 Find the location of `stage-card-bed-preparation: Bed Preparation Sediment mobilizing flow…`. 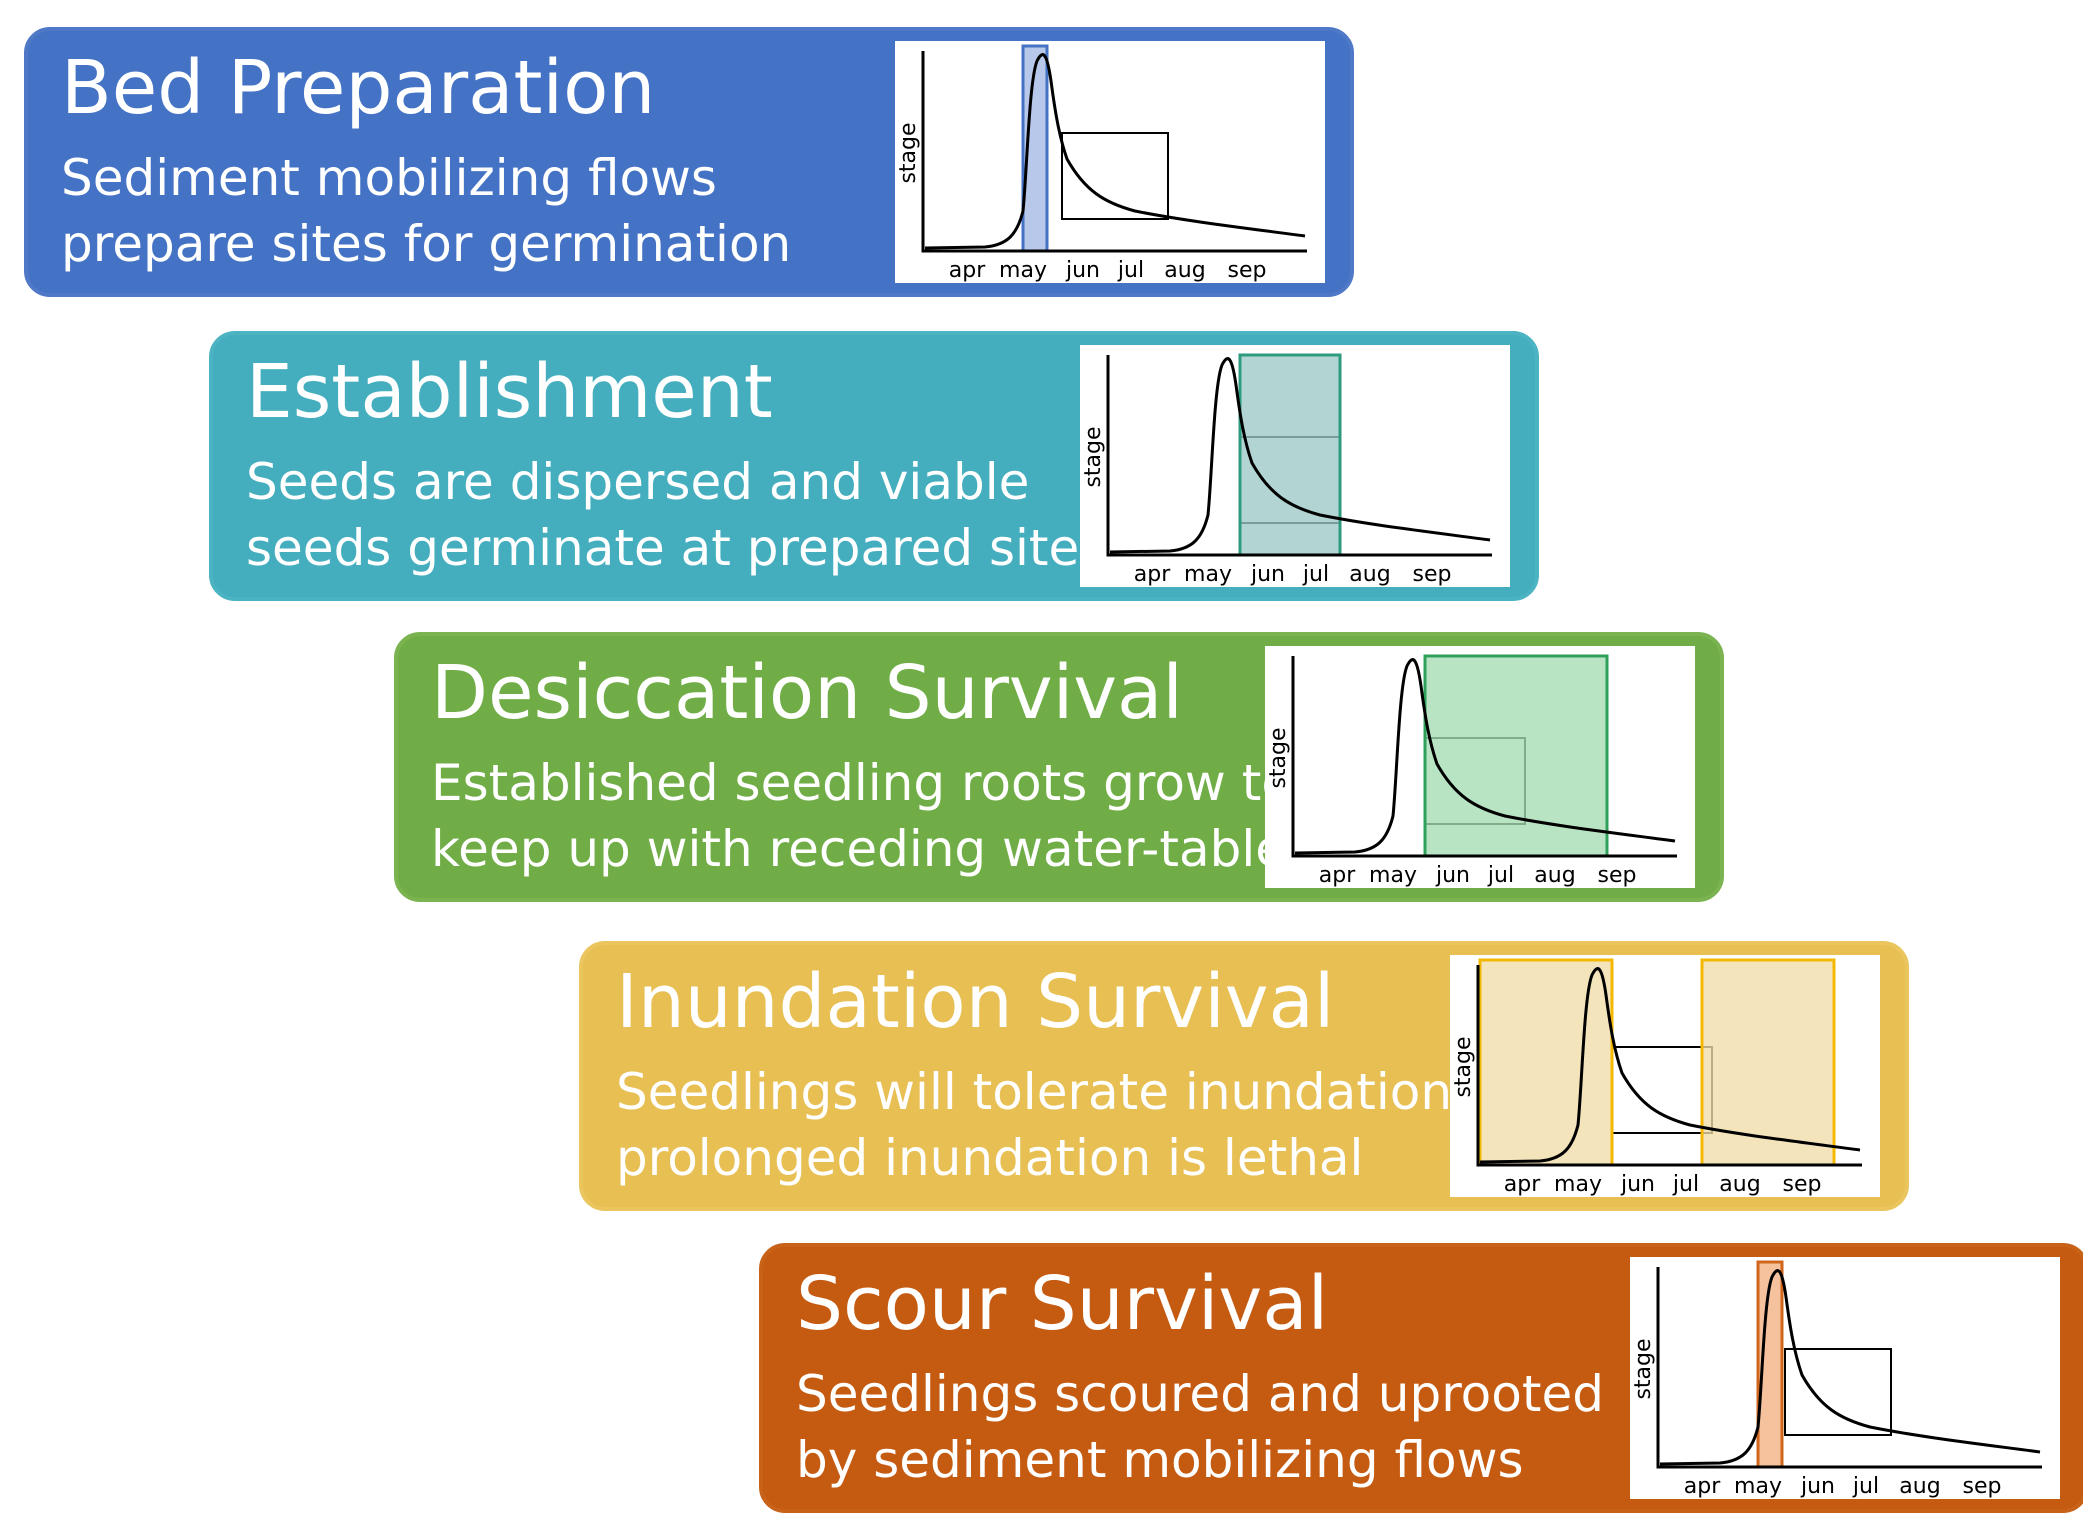

stage-card-bed-preparation: Bed Preparation Sediment mobilizing flow… is located at coordinates (689, 162).